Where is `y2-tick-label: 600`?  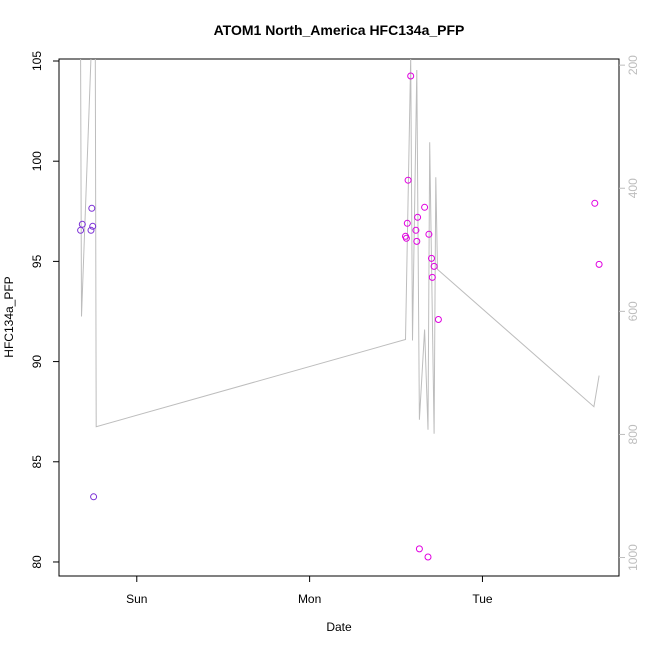 y2-tick-label: 600 is located at coordinates (633, 311).